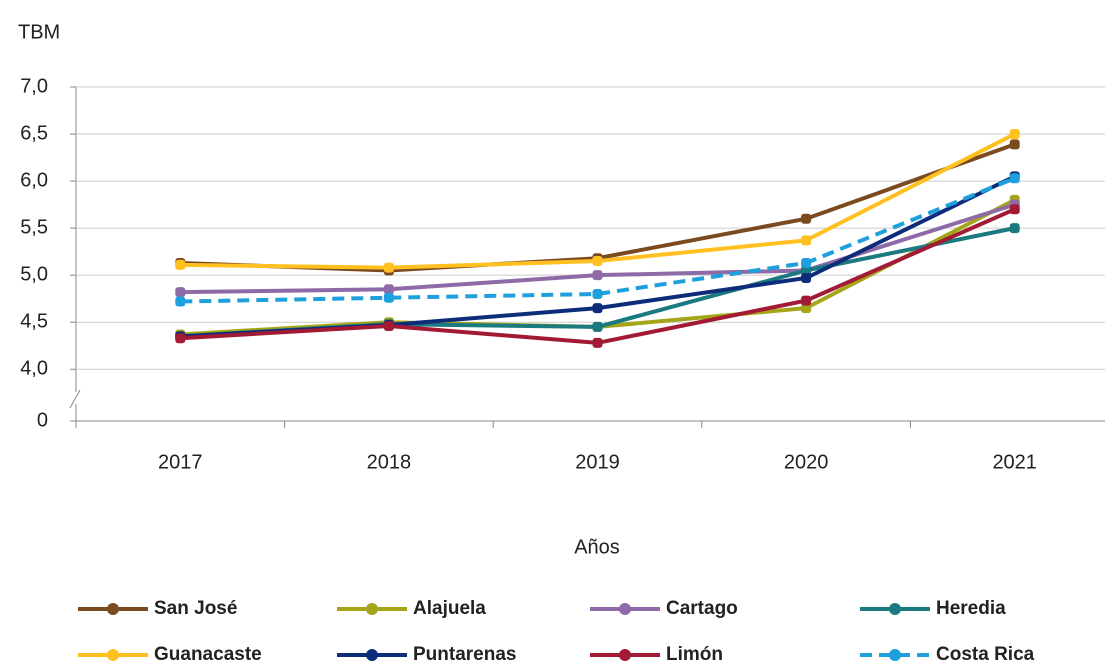  What do you see at coordinates (34, 133) in the screenshot?
I see `y-tick-label: 6,5` at bounding box center [34, 133].